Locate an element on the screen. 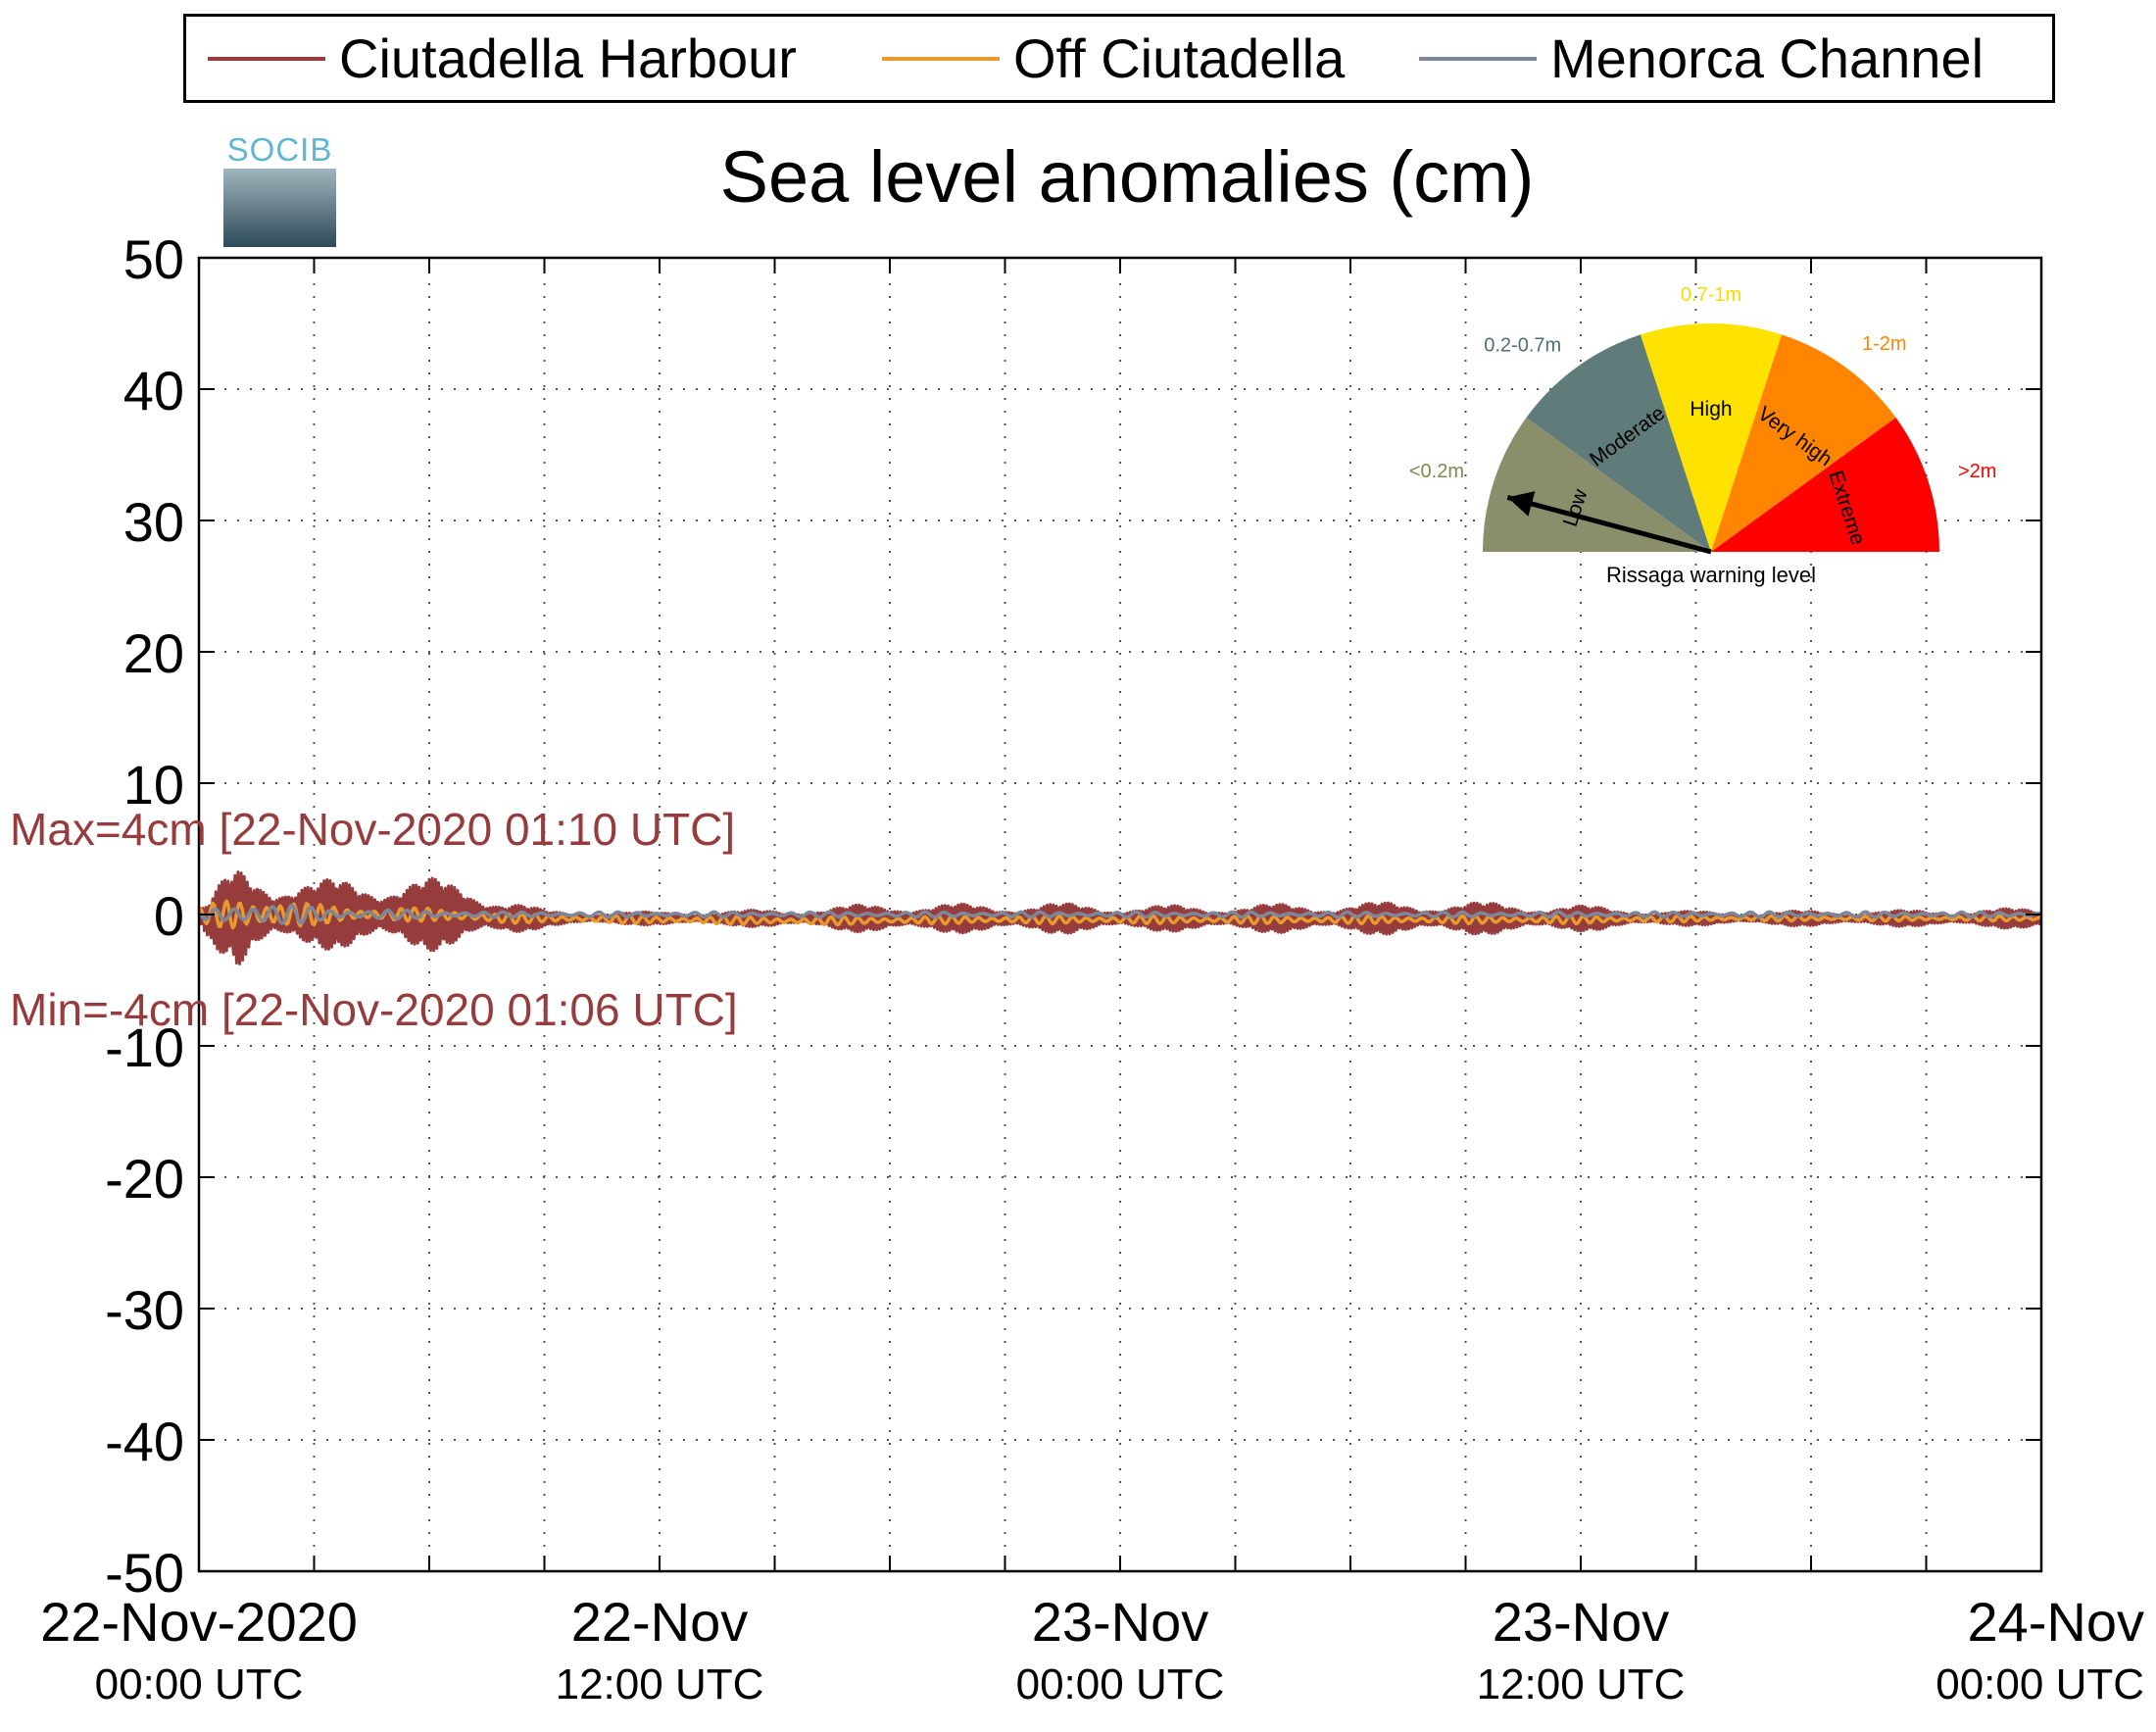  legend-item-menorca-channel: Menorca Channel is located at coordinates (1701, 59).